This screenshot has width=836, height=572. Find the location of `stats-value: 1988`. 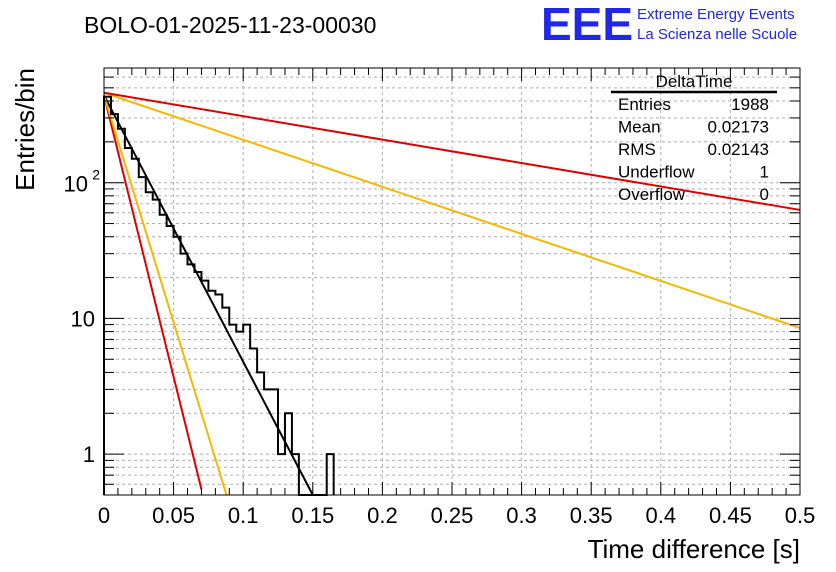

stats-value: 1988 is located at coordinates (750, 104).